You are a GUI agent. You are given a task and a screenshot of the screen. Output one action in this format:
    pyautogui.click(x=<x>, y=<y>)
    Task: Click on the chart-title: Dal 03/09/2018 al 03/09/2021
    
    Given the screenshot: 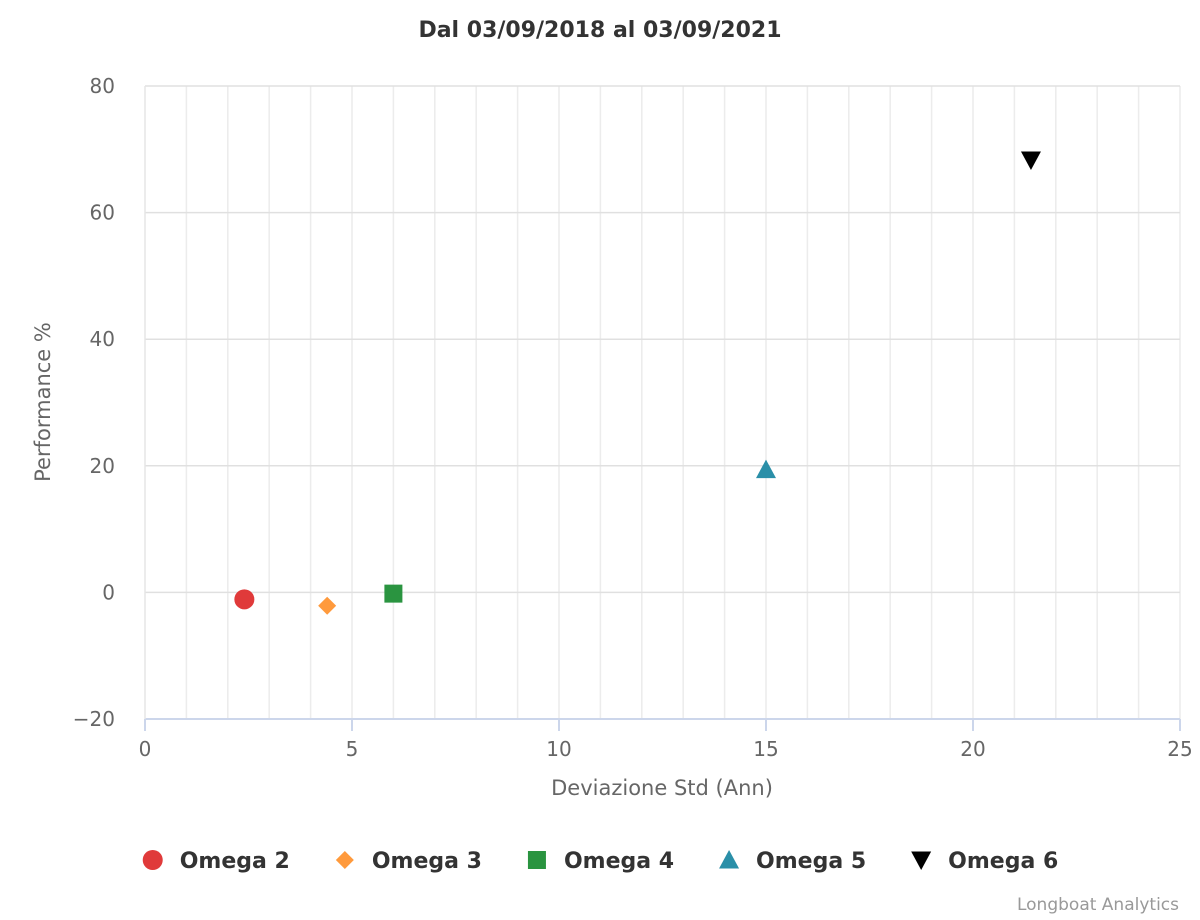 What is the action you would take?
    pyautogui.click(x=599, y=30)
    